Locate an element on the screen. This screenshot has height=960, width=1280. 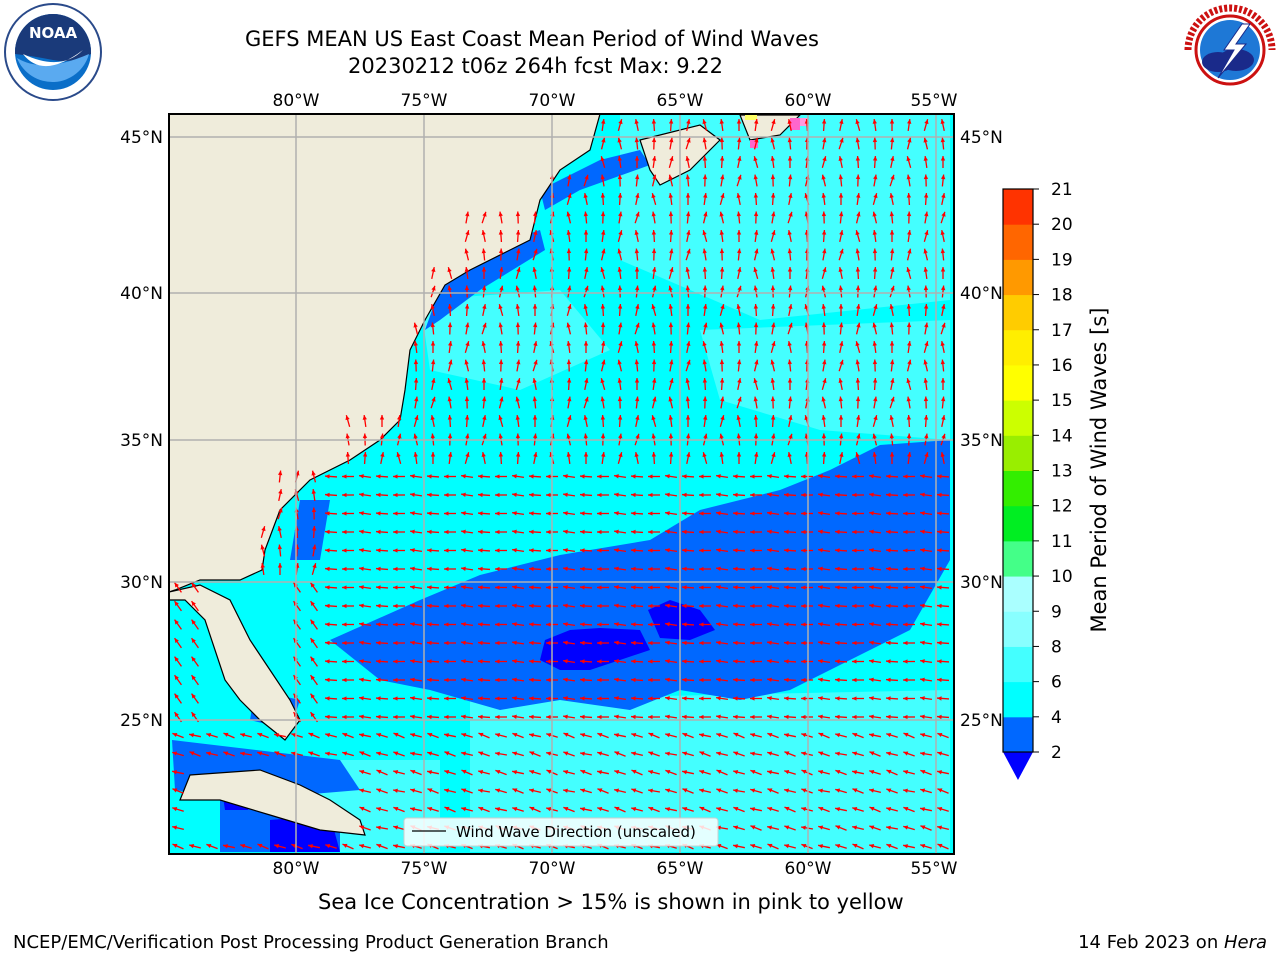
footer-host: Hera is located at coordinates (1245, 942).